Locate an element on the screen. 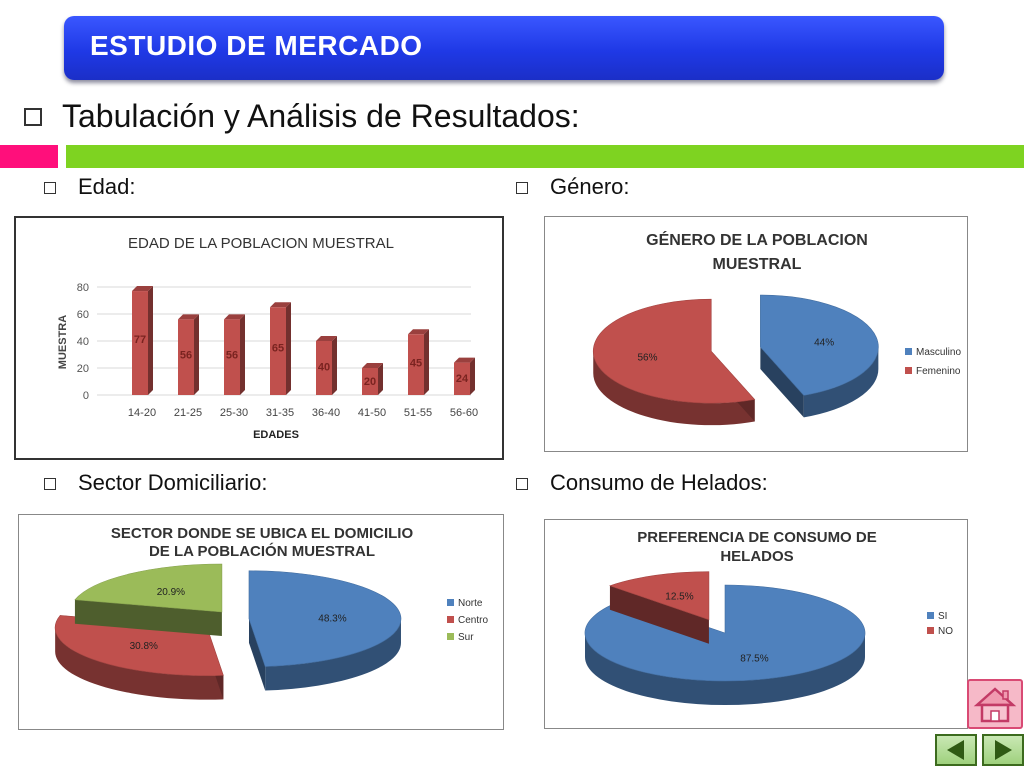  bullet-genero-icon is located at coordinates (522, 188).